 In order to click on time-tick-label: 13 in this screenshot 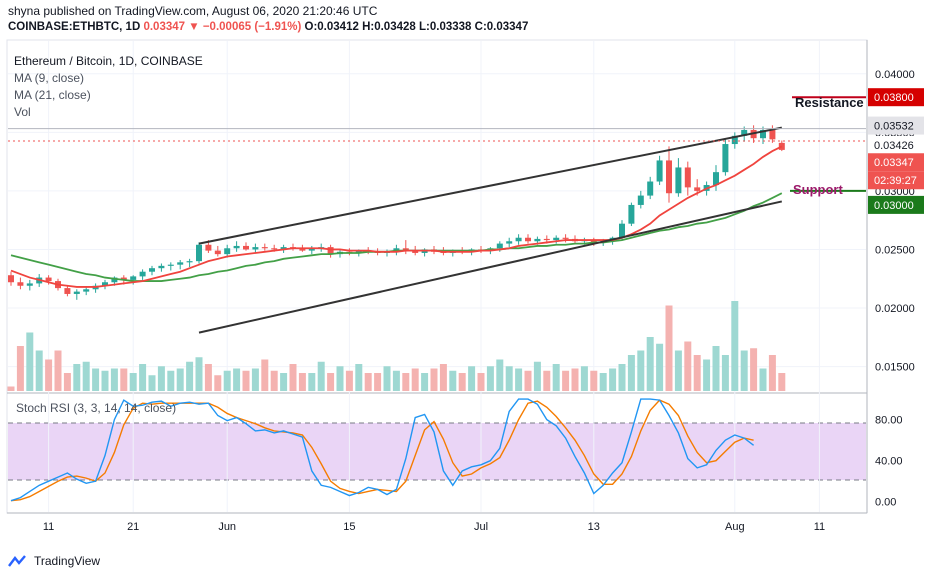, I will do `click(594, 527)`.